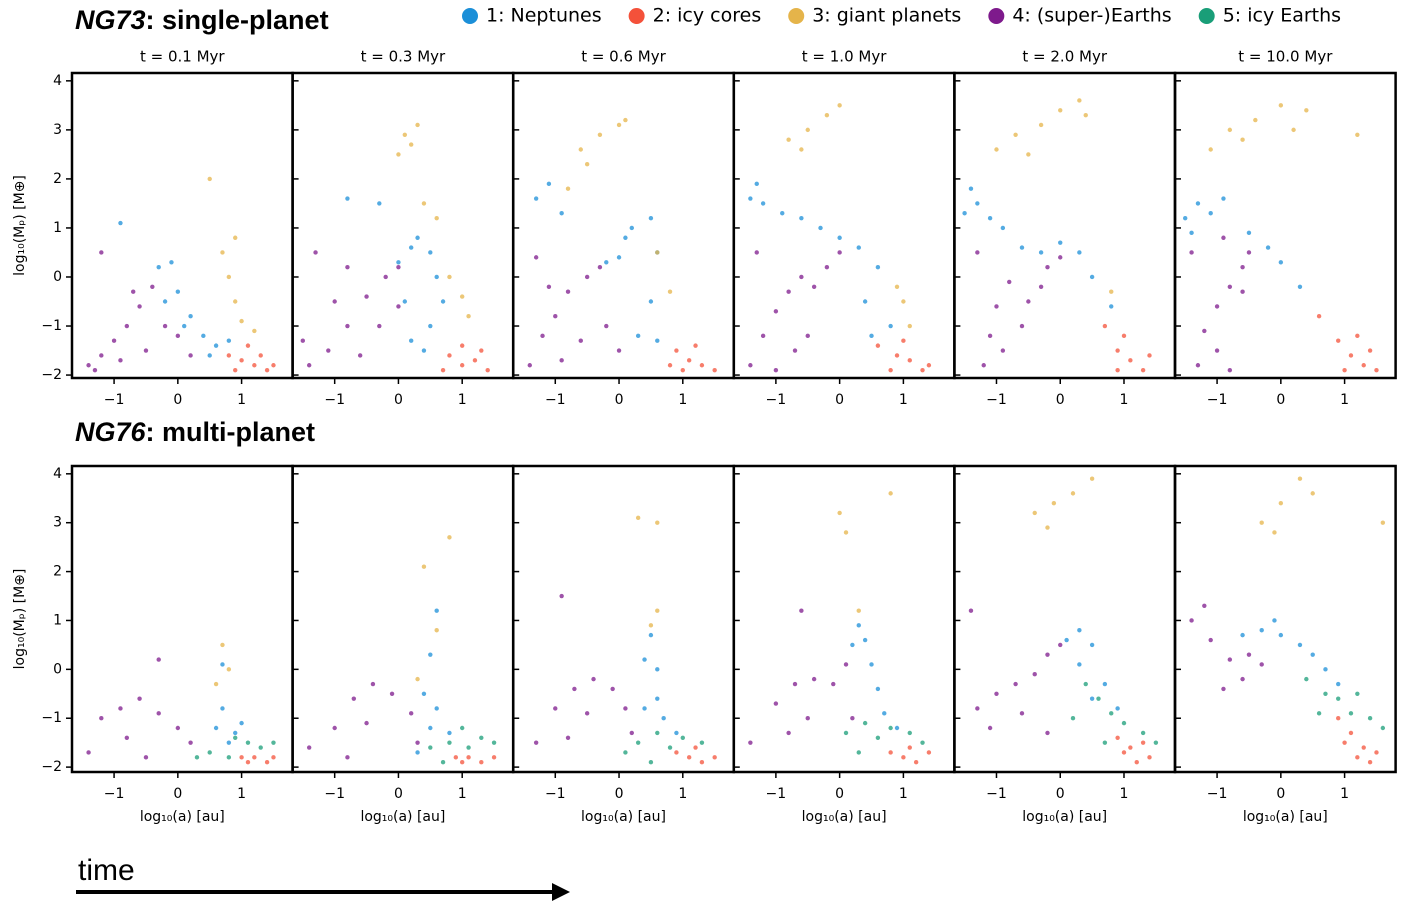  I want to click on legend-marker, so click(996, 16).